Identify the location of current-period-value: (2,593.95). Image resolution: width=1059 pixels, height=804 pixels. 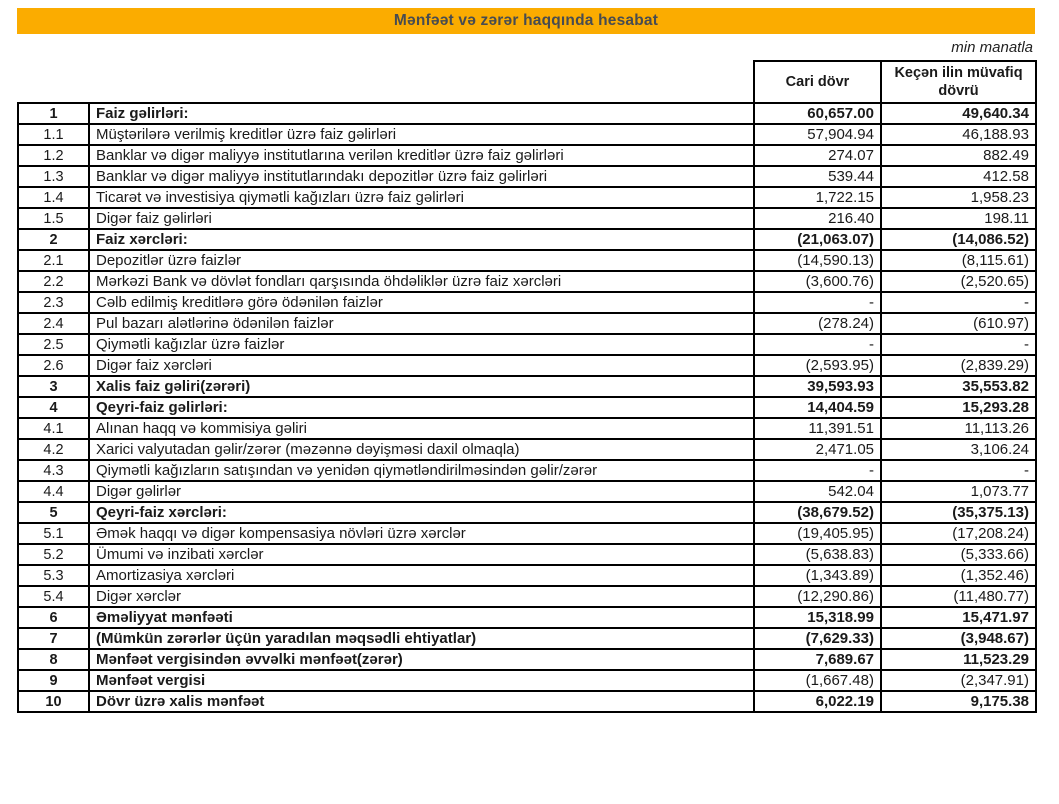
(817, 365).